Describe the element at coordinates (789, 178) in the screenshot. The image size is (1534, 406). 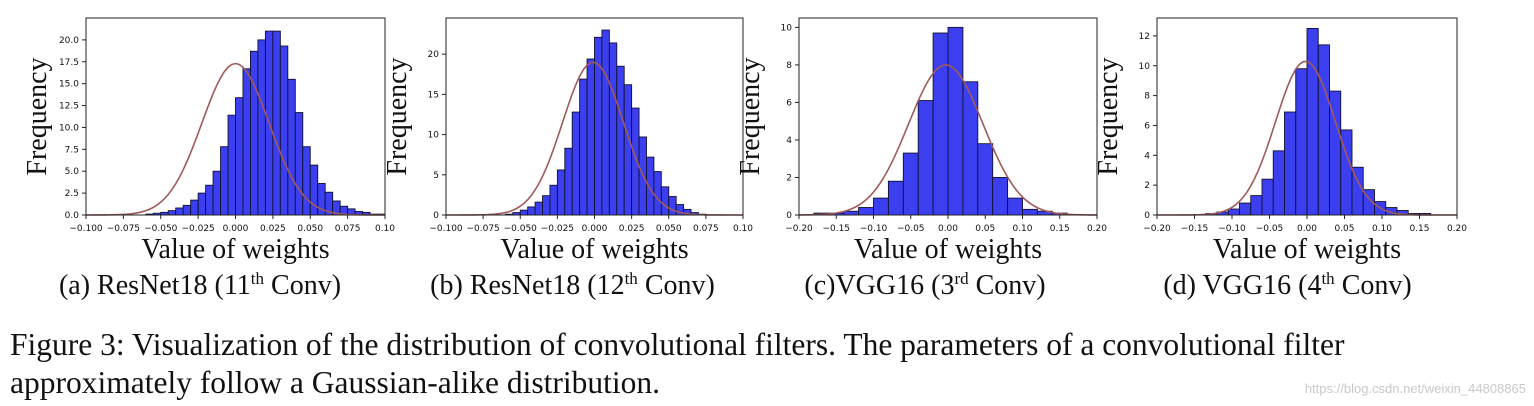
I see `y-tick-label: 2` at that location.